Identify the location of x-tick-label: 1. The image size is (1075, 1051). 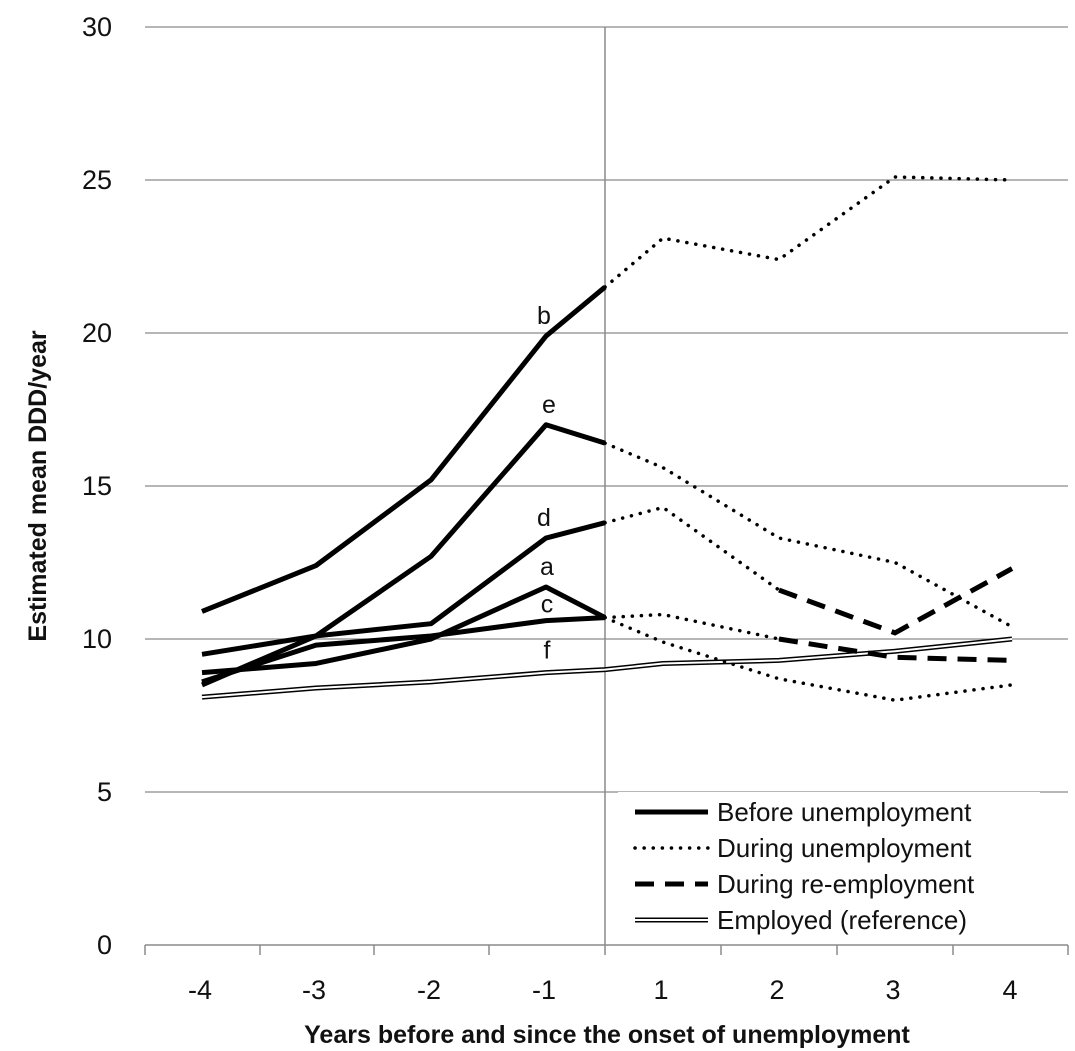
(660, 990).